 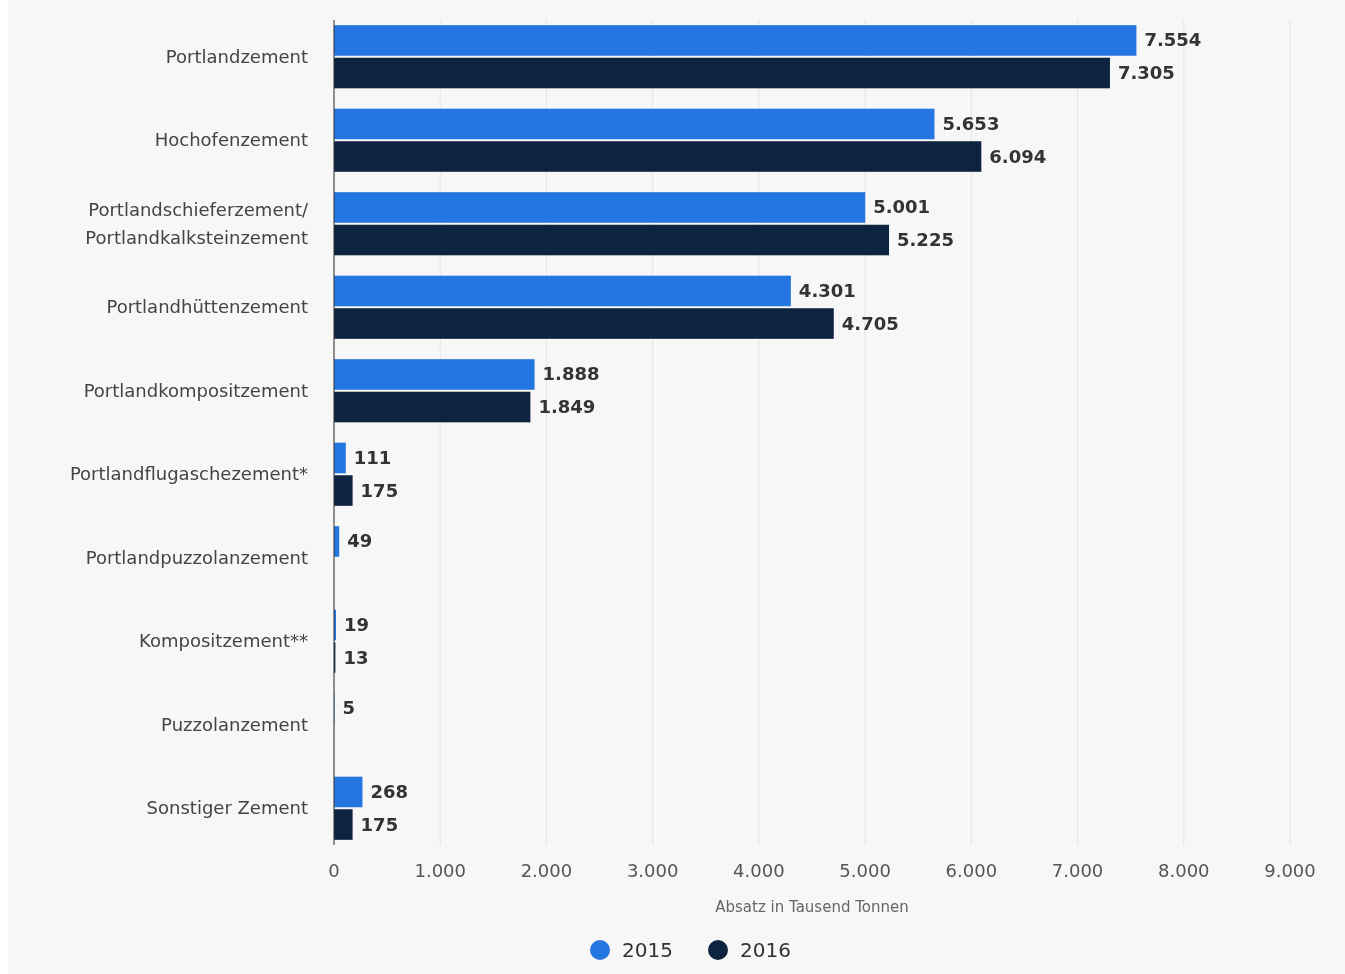 What do you see at coordinates (971, 123) in the screenshot?
I see `data-label: 5.653` at bounding box center [971, 123].